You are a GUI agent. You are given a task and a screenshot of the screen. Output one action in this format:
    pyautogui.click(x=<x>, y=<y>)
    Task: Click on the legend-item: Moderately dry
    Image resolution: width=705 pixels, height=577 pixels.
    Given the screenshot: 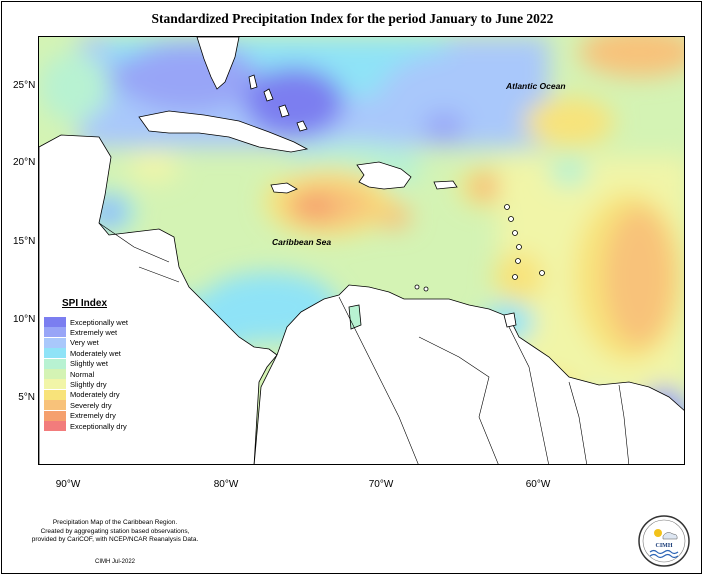 What is the action you would take?
    pyautogui.click(x=82, y=394)
    